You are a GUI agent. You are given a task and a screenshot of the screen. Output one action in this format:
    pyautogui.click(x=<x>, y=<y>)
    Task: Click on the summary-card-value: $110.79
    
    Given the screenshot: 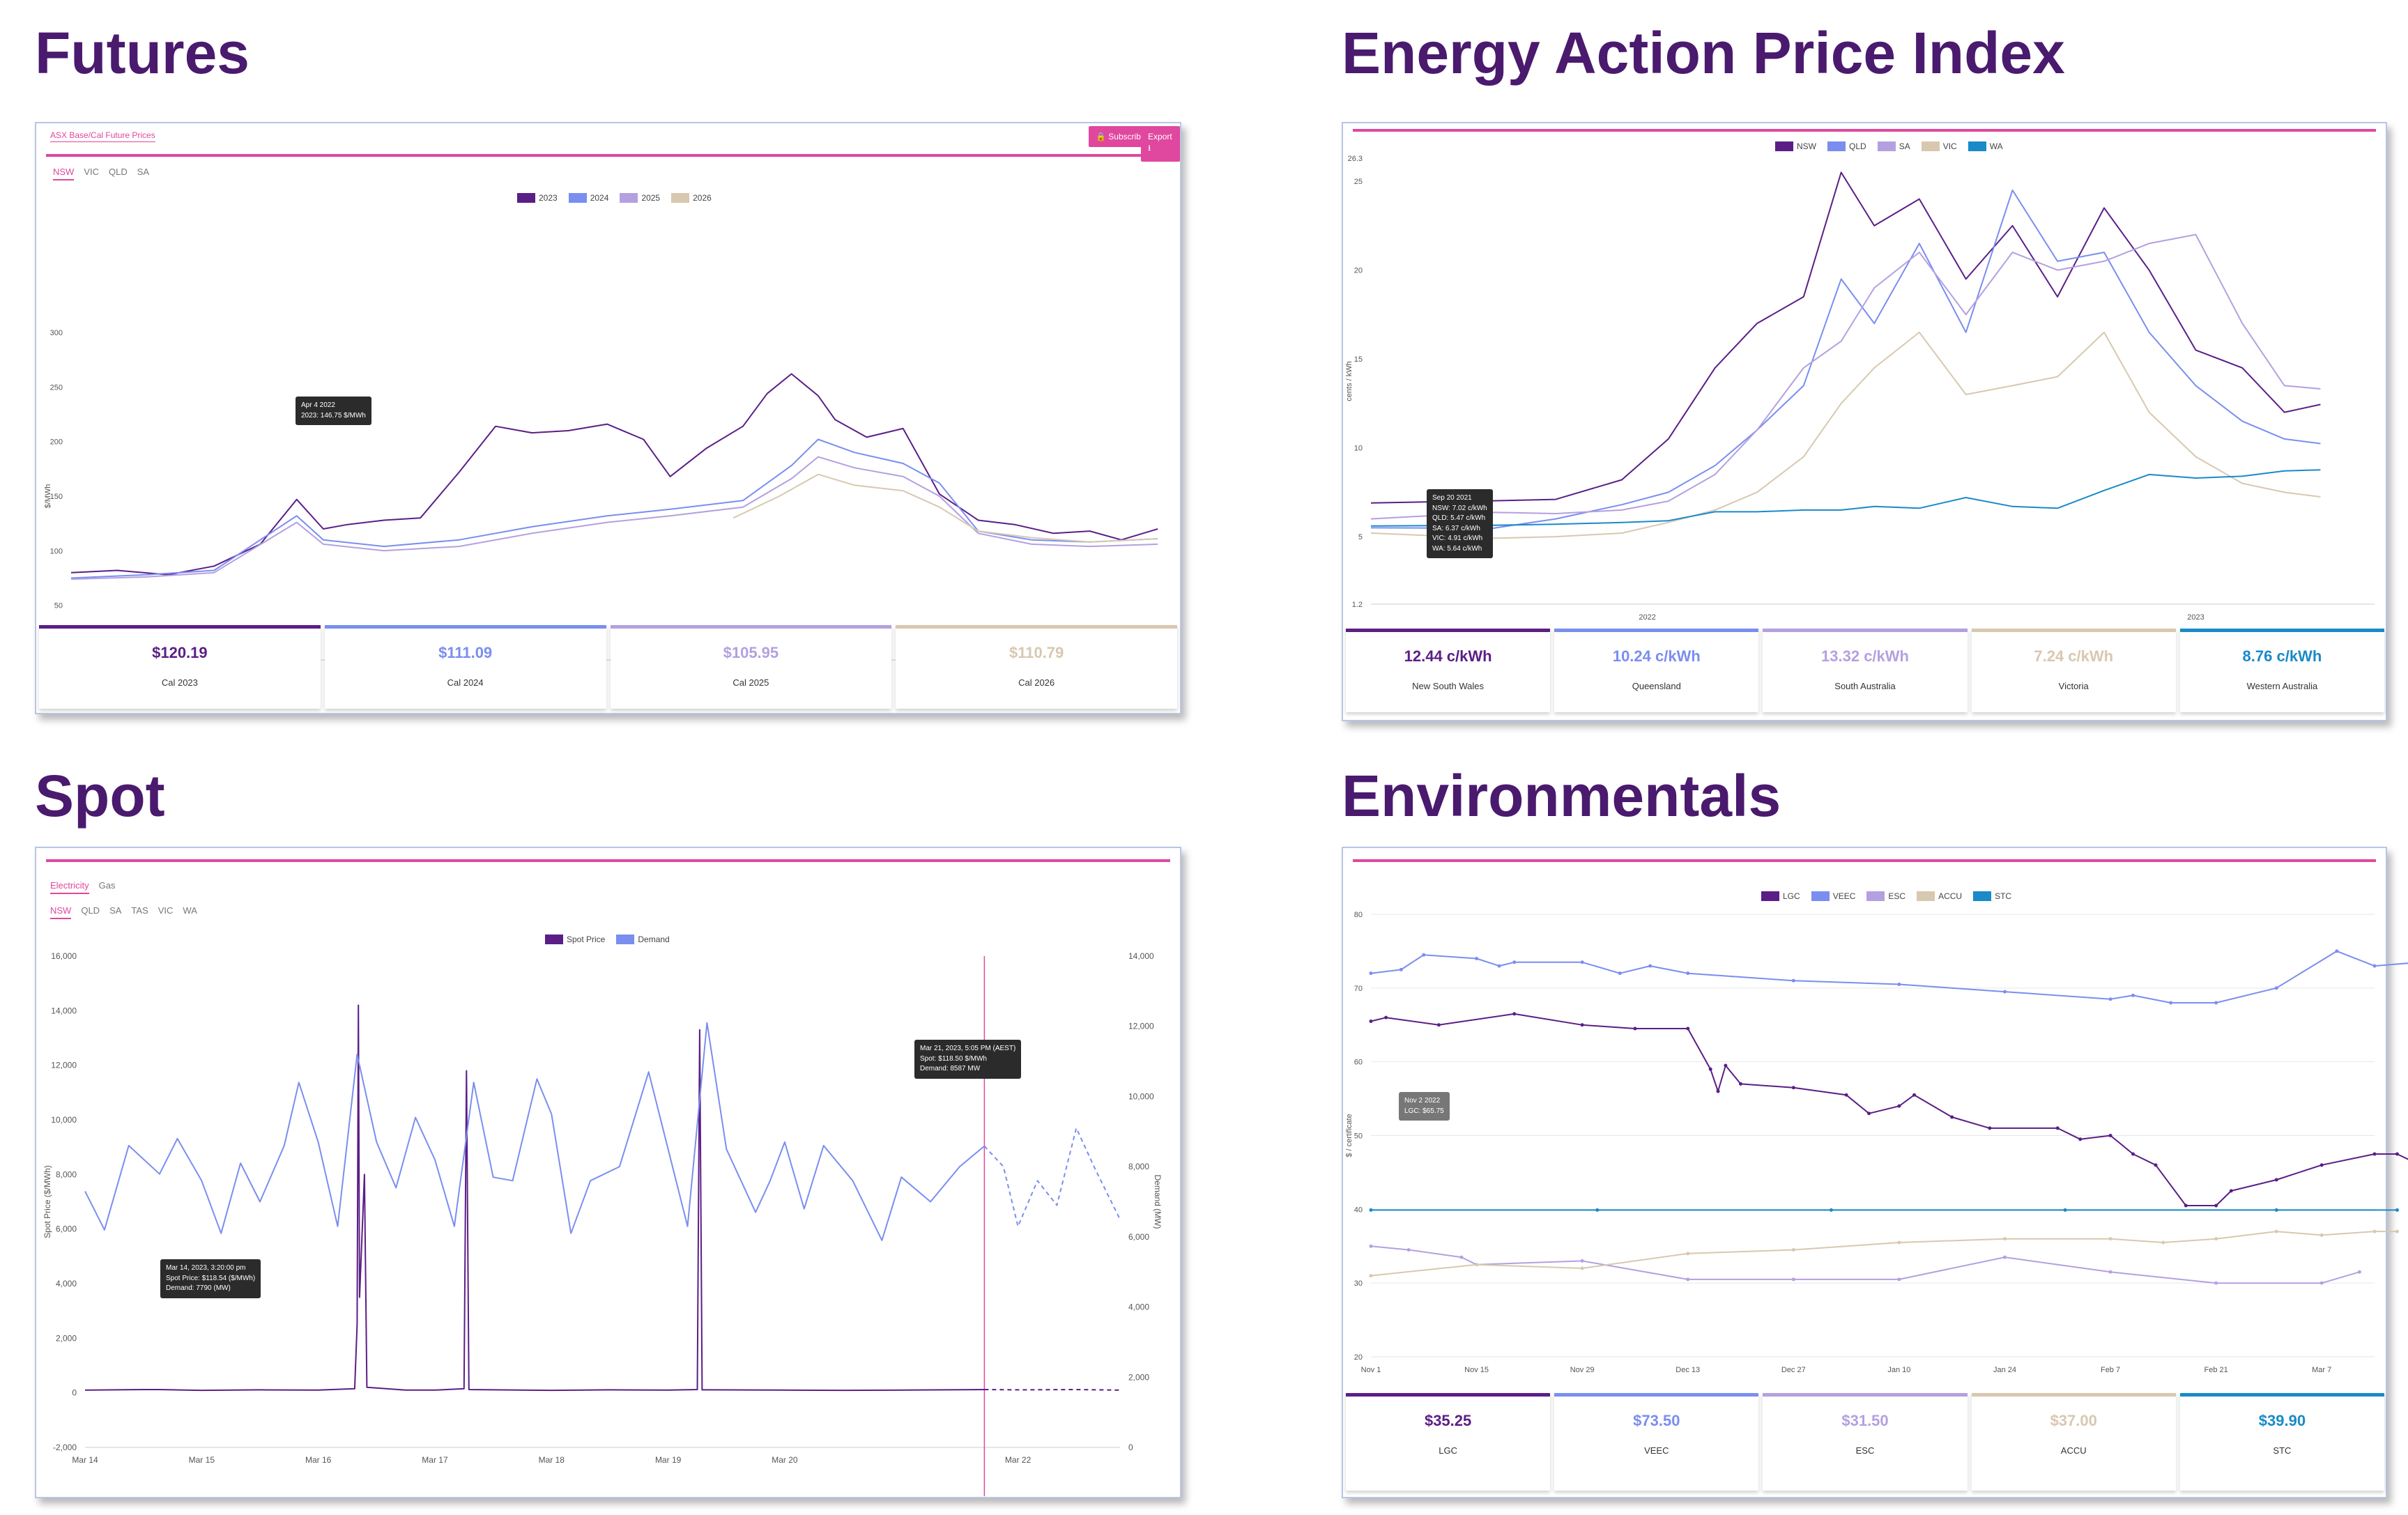 What is the action you would take?
    pyautogui.click(x=1036, y=653)
    